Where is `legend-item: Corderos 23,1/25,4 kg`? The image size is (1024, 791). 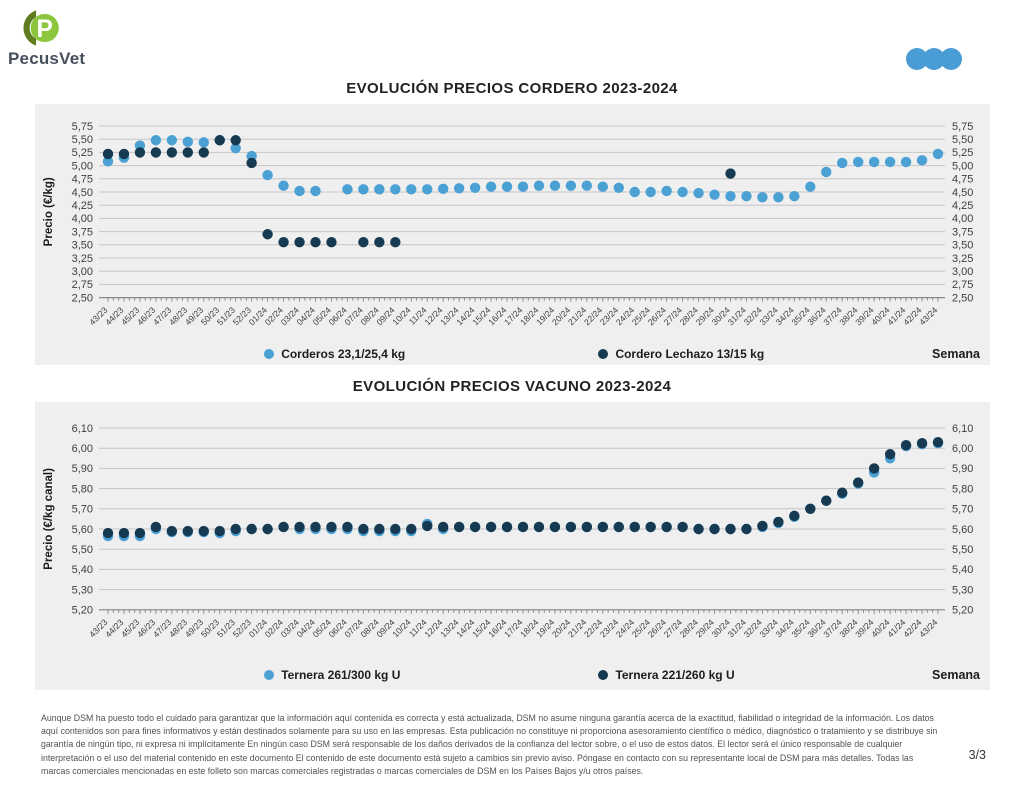
legend-item: Corderos 23,1/25,4 kg is located at coordinates (334, 354).